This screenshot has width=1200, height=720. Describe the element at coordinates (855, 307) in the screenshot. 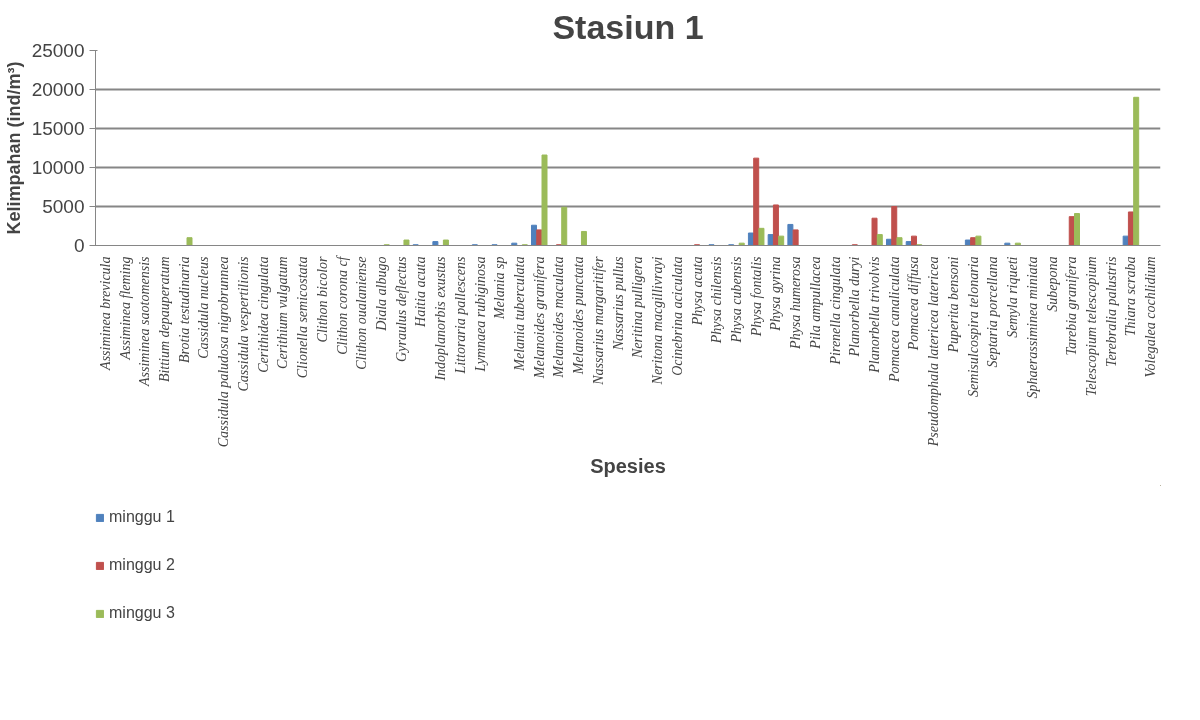

I see `x-tick-label: Planorbella duryi` at that location.